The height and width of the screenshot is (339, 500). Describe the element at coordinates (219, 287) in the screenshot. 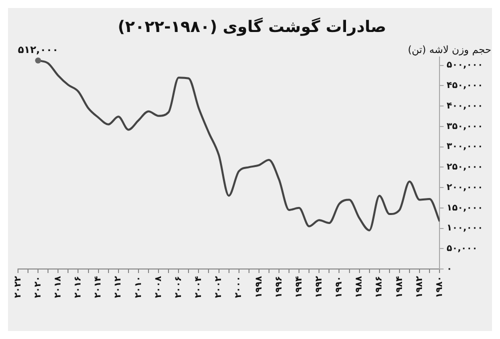

I see `x-tick-label: ۲۰۰۲` at that location.